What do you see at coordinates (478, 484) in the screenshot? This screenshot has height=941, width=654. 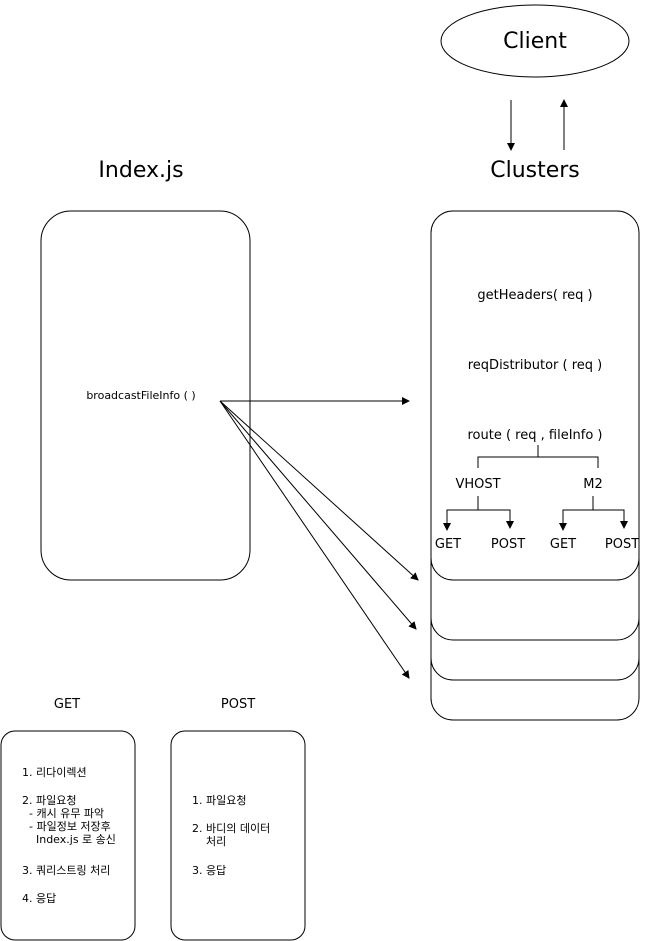 I see `vhost-label: VHOST` at bounding box center [478, 484].